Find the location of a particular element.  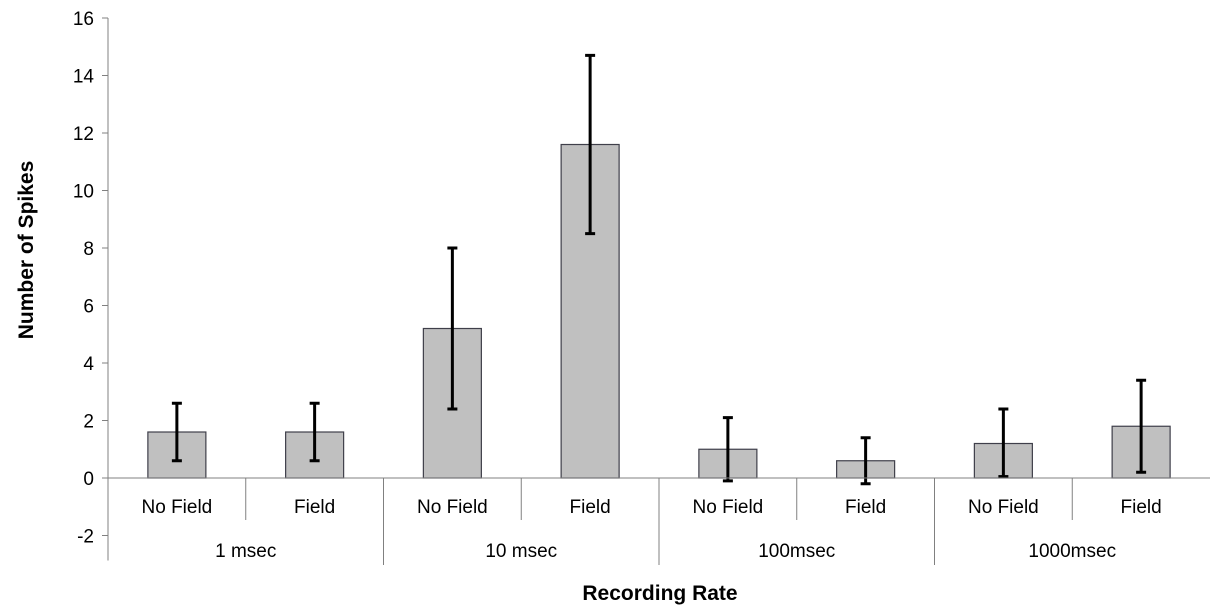

y-tick-label: 2 is located at coordinates (88, 422).